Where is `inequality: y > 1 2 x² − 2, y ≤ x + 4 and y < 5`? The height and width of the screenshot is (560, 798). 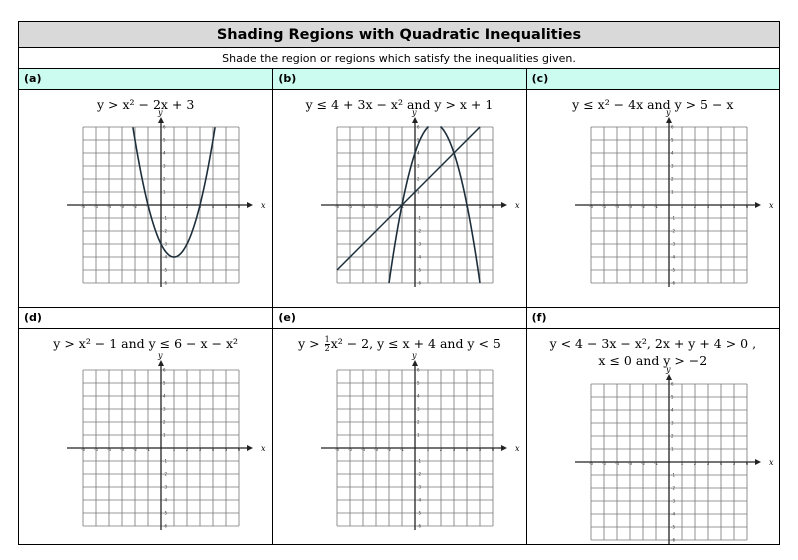 inequality: y > 1 2 x² − 2, y ≤ x + 4 and y < 5 is located at coordinates (399, 344).